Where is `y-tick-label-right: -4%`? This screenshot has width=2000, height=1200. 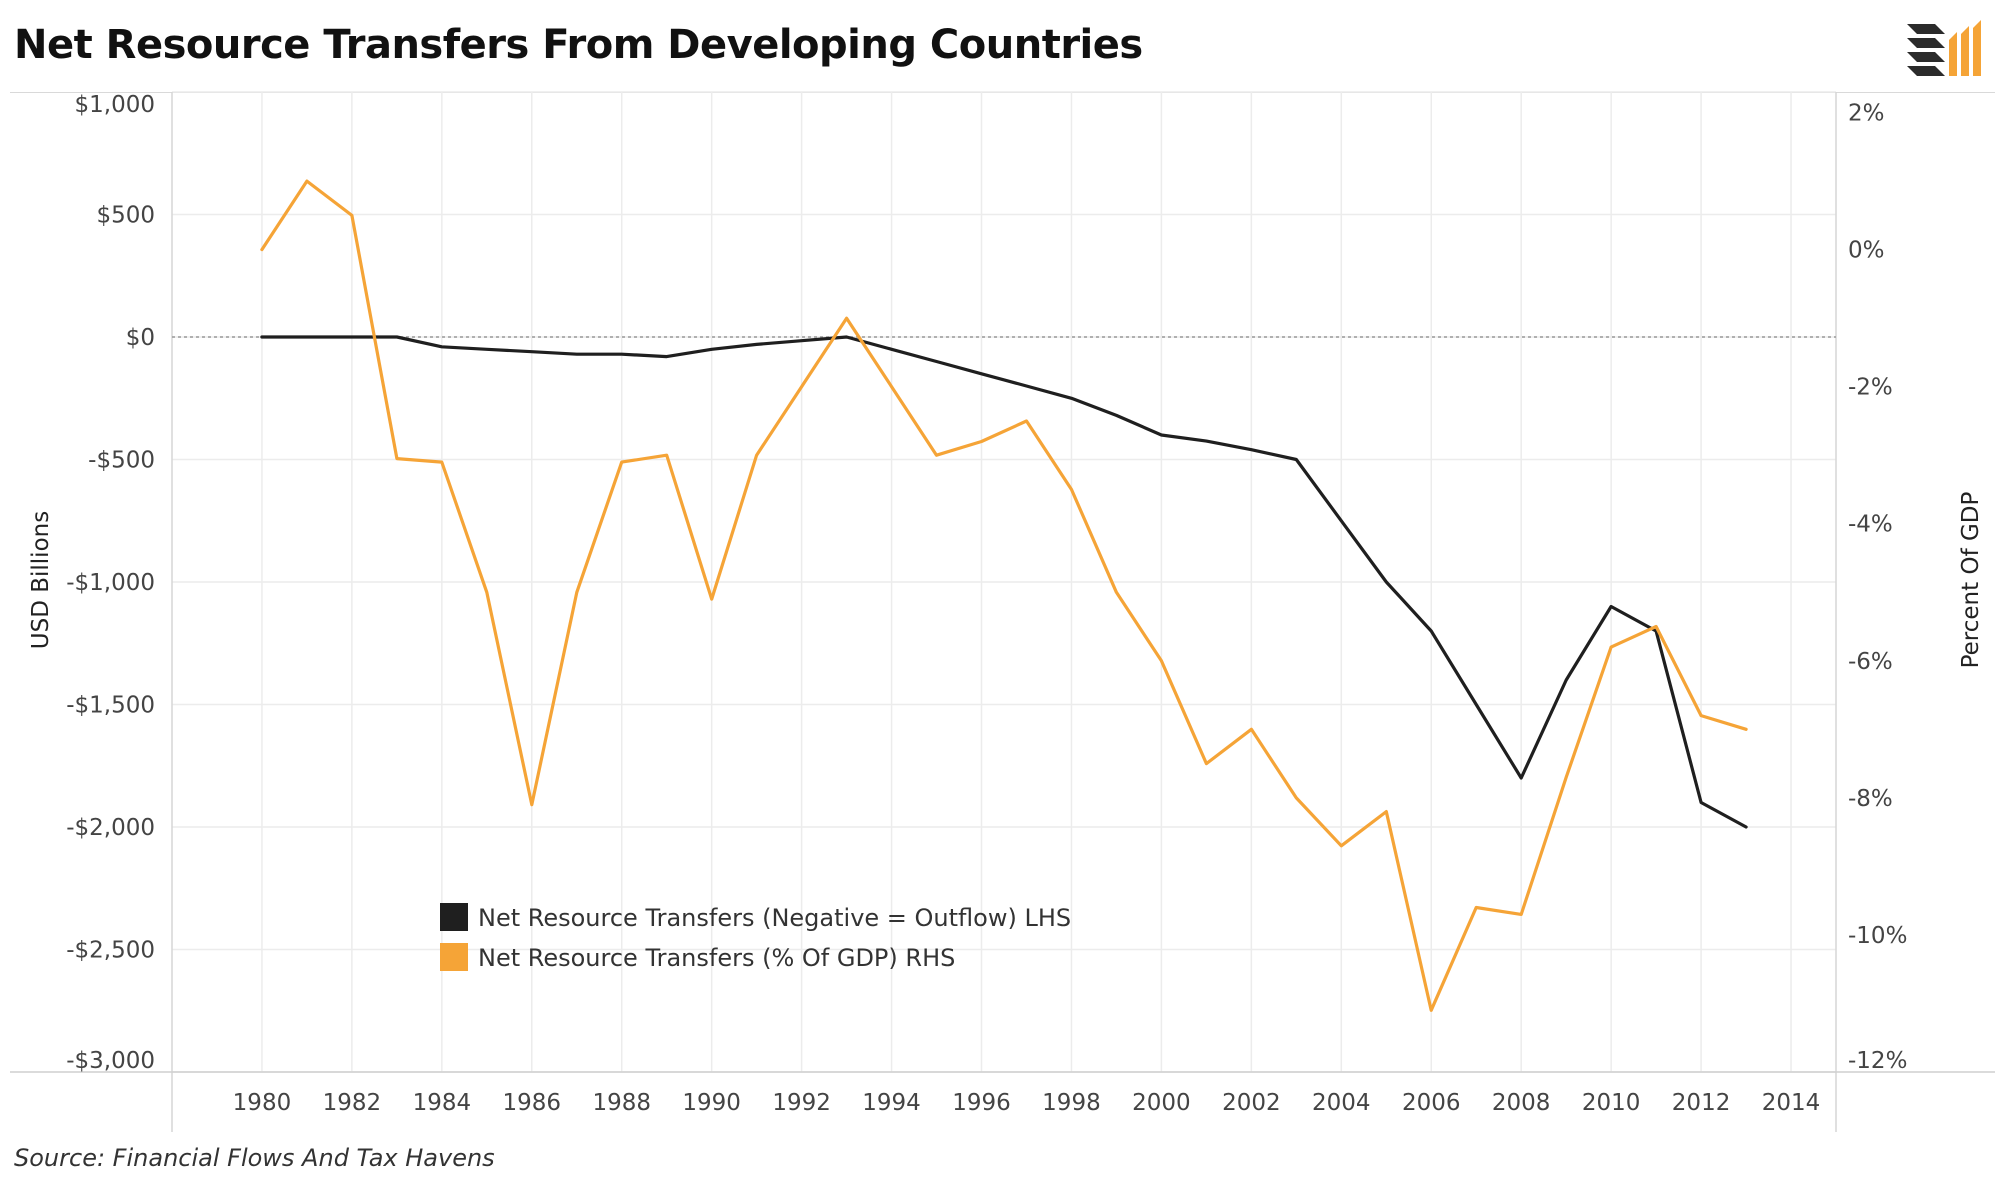 y-tick-label-right: -4% is located at coordinates (1870, 525).